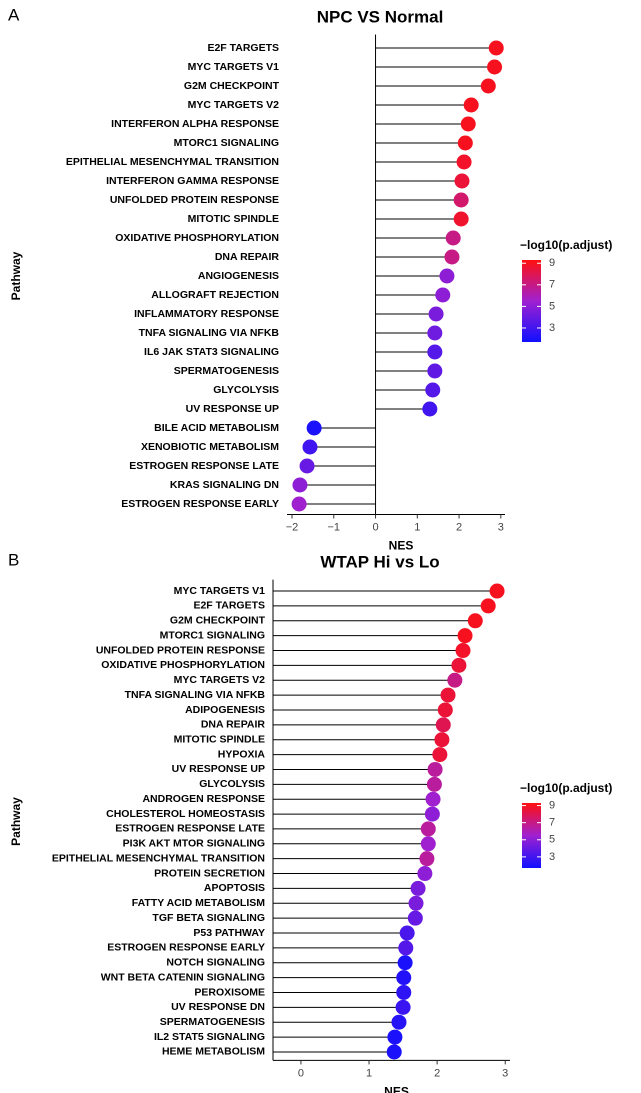 The height and width of the screenshot is (1093, 641). What do you see at coordinates (552, 823) in the screenshot?
I see `colorbar-tick-label: 7` at bounding box center [552, 823].